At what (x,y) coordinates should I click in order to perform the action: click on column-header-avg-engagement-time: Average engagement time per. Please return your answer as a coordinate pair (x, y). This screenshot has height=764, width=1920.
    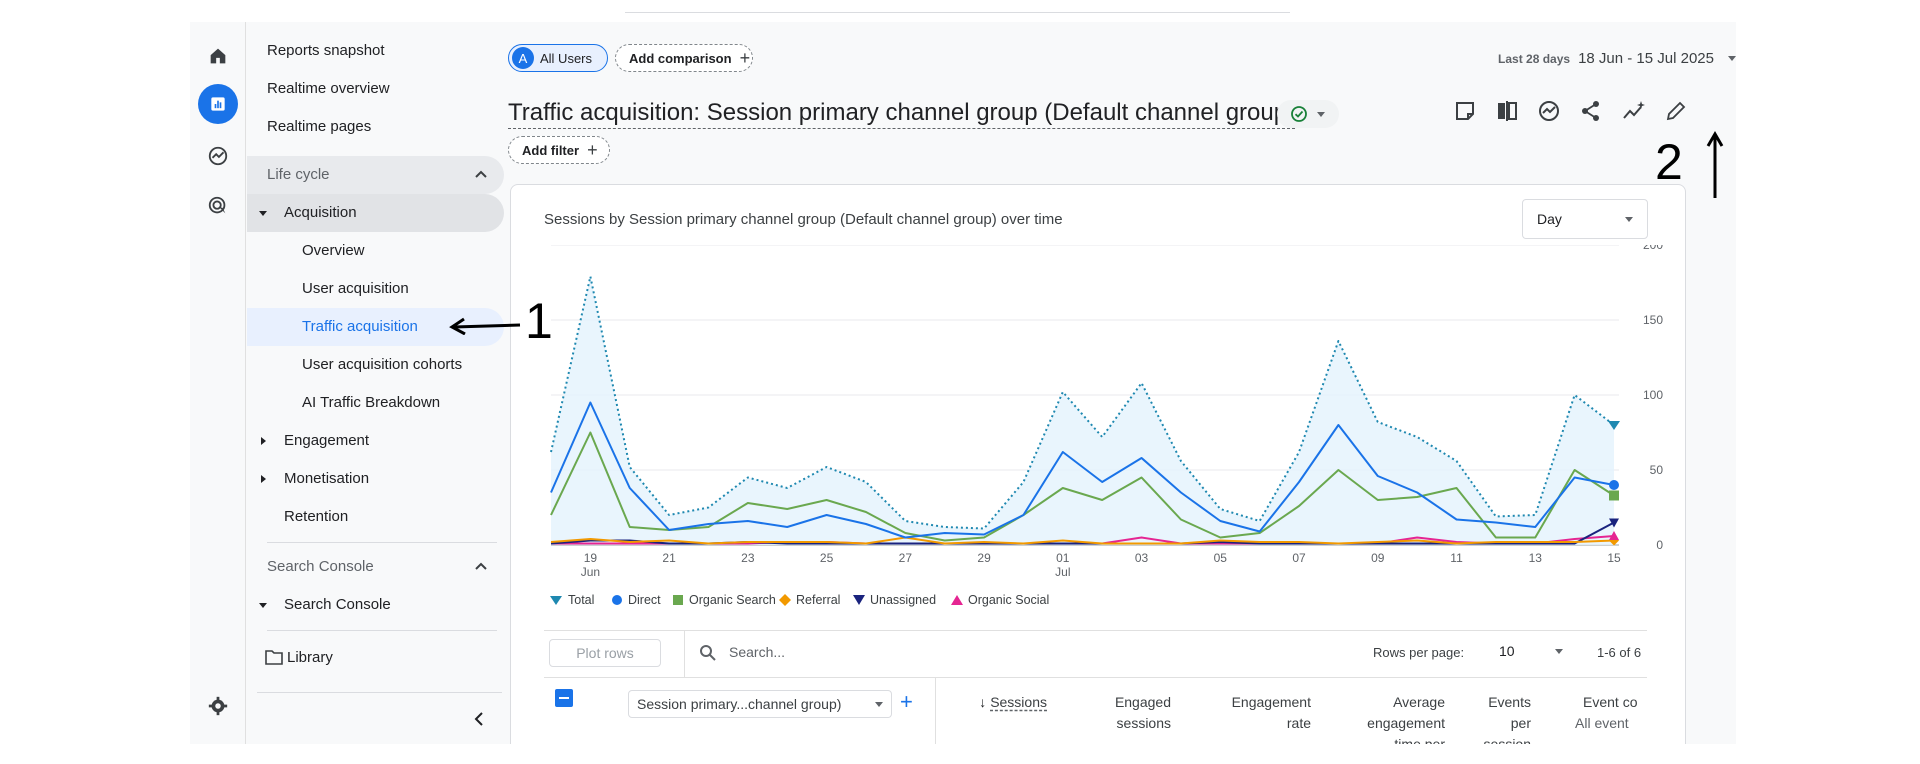
    Looking at the image, I should click on (1383, 718).